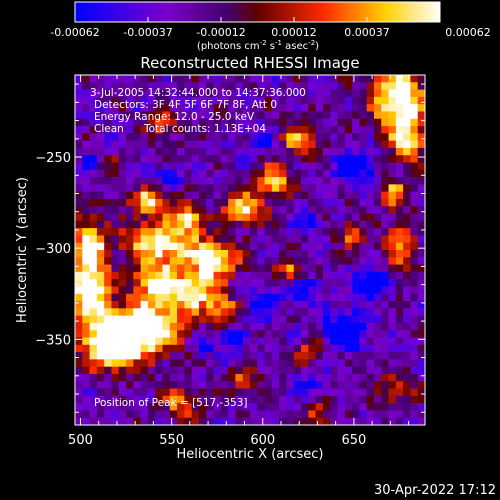 The image size is (500, 500). Describe the element at coordinates (258, 45) in the screenshot. I see `colorbar-unit-label: (photons cm-2 s-1 asec-2)` at that location.